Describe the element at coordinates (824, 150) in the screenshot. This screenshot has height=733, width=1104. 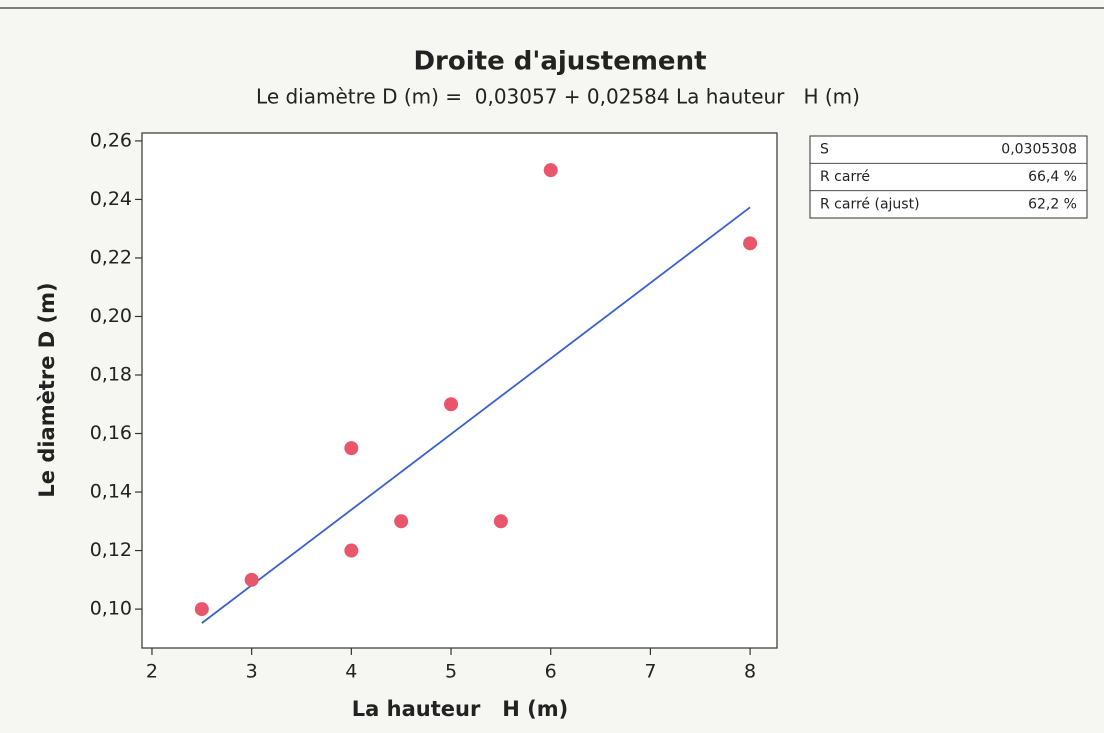
I see `stats-label: S` at that location.